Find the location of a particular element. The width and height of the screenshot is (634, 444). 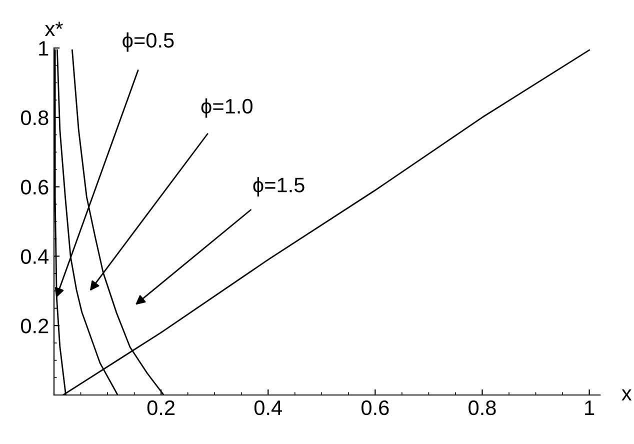

text: ϕ=0.5 is located at coordinates (148, 42).